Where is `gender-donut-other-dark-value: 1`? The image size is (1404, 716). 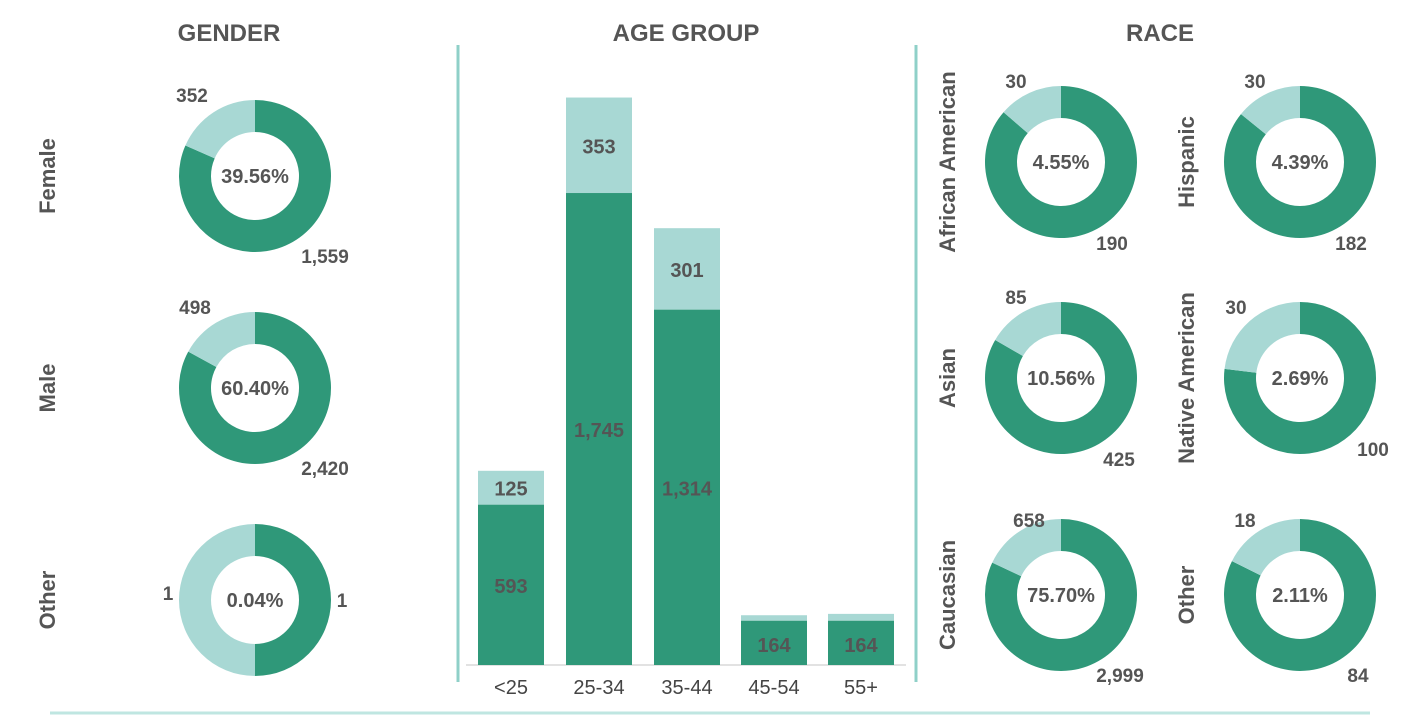 gender-donut-other-dark-value: 1 is located at coordinates (342, 601).